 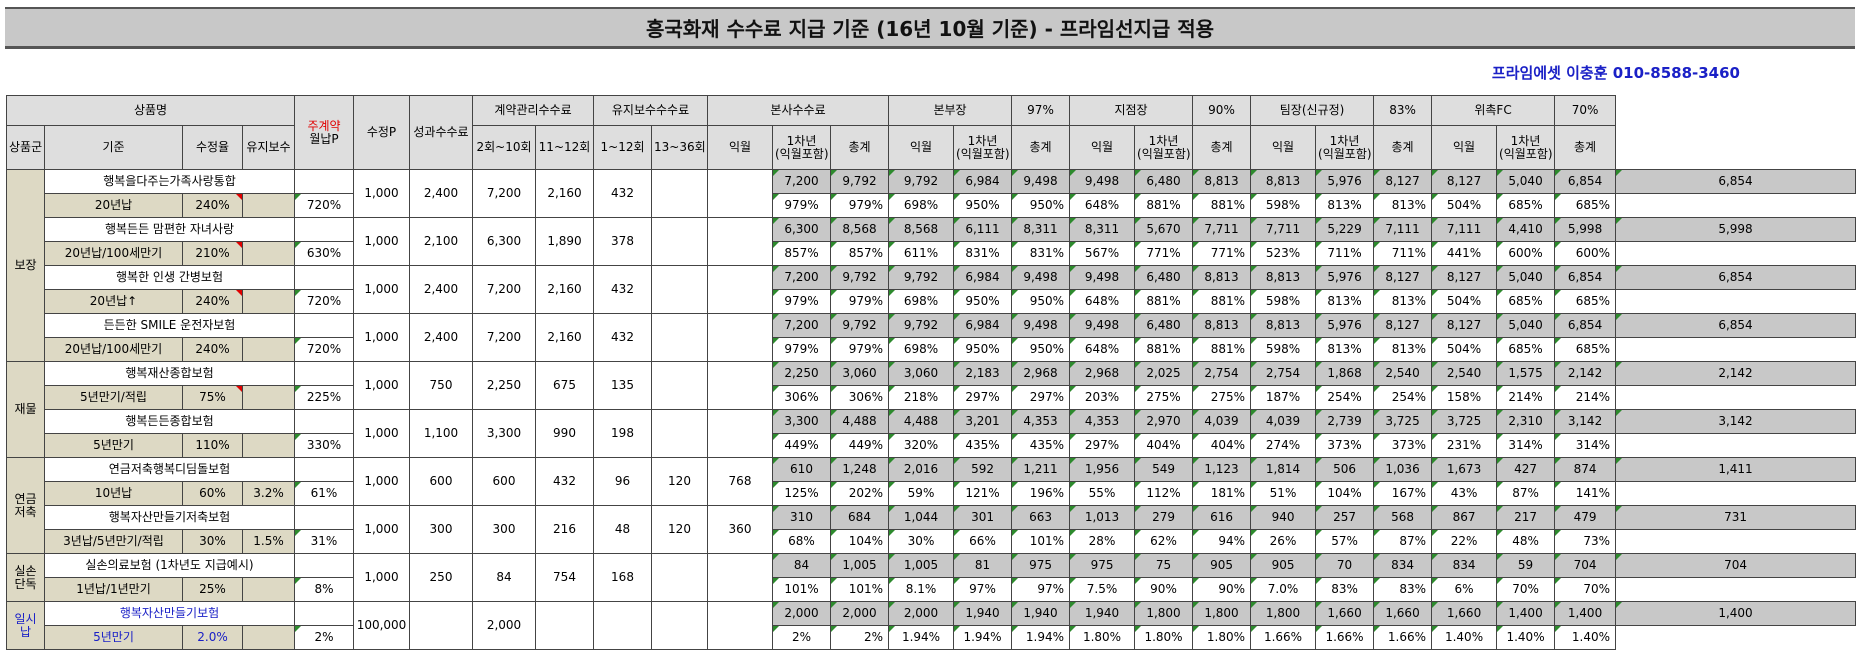 What do you see at coordinates (740, 481) in the screenshot?
I see `value-mt2: 768` at bounding box center [740, 481].